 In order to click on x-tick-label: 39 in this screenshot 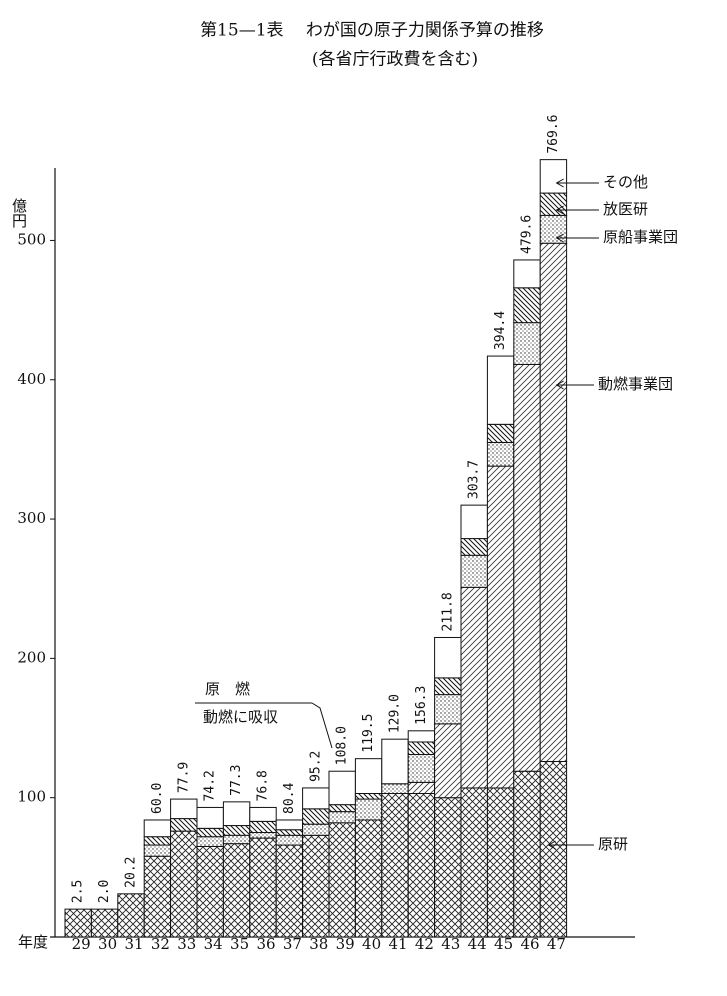, I will do `click(345, 944)`.